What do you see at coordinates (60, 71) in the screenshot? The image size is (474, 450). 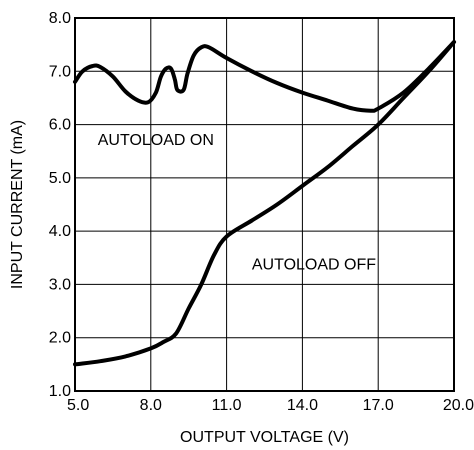 I see `y-tick-label: 7.0` at bounding box center [60, 71].